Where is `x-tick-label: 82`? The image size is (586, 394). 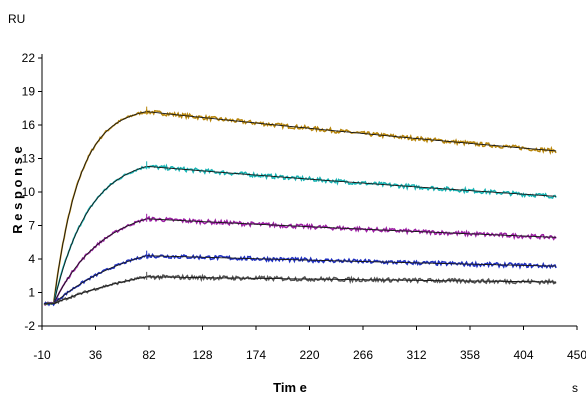 x-tick-label: 82 is located at coordinates (149, 355).